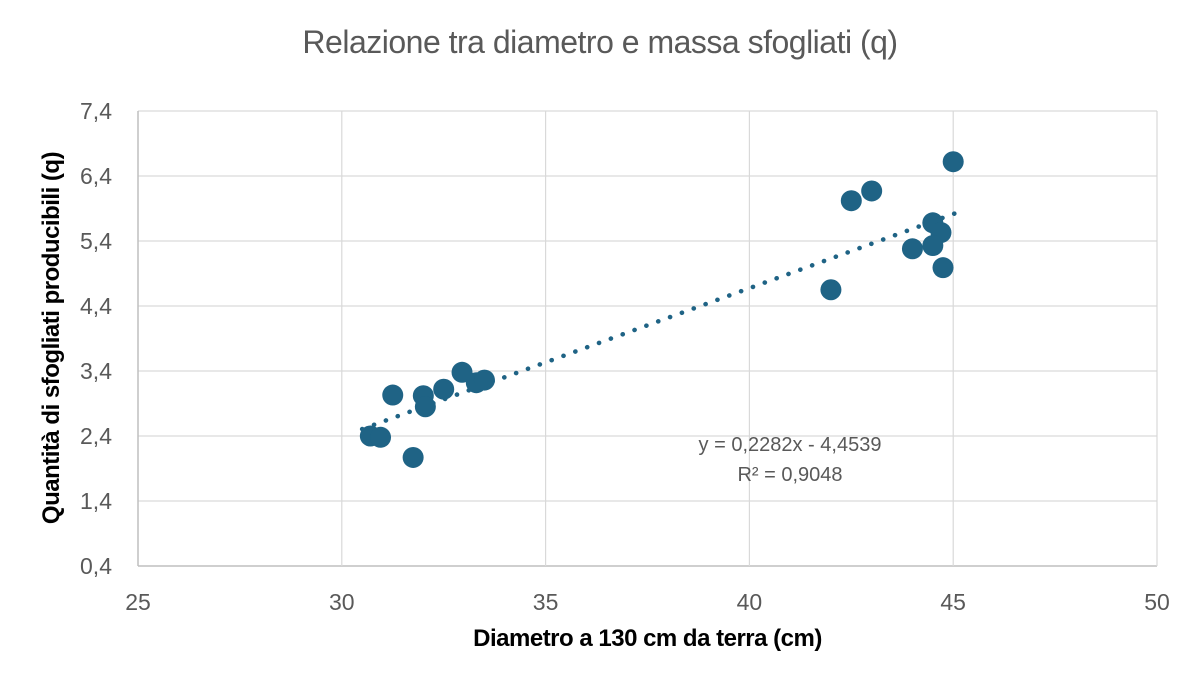 The image size is (1200, 695). What do you see at coordinates (138, 602) in the screenshot?
I see `x-tick-label: 25` at bounding box center [138, 602].